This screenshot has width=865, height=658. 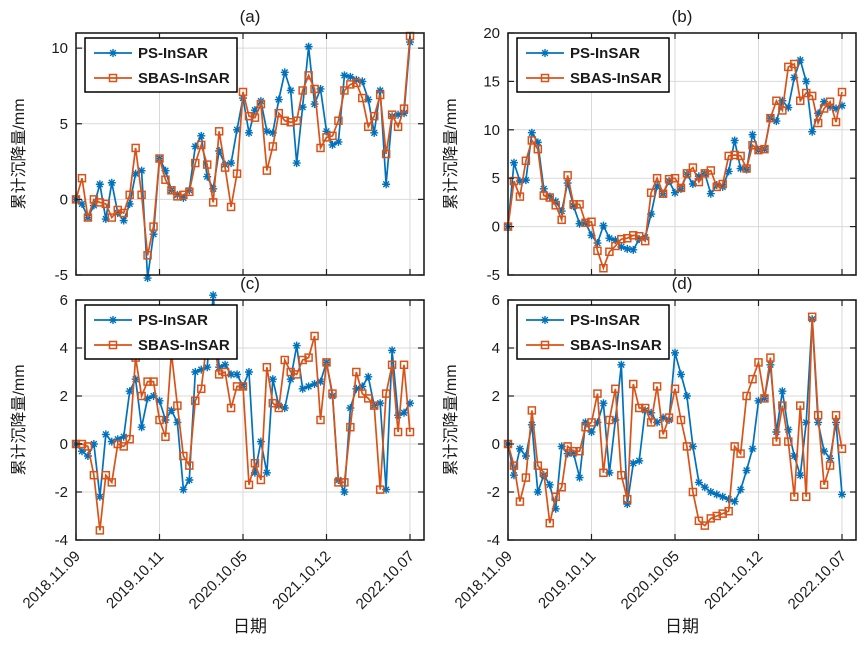 I want to click on y-tick-labels: -5 0 5 10 15 20, so click(x=491, y=154).